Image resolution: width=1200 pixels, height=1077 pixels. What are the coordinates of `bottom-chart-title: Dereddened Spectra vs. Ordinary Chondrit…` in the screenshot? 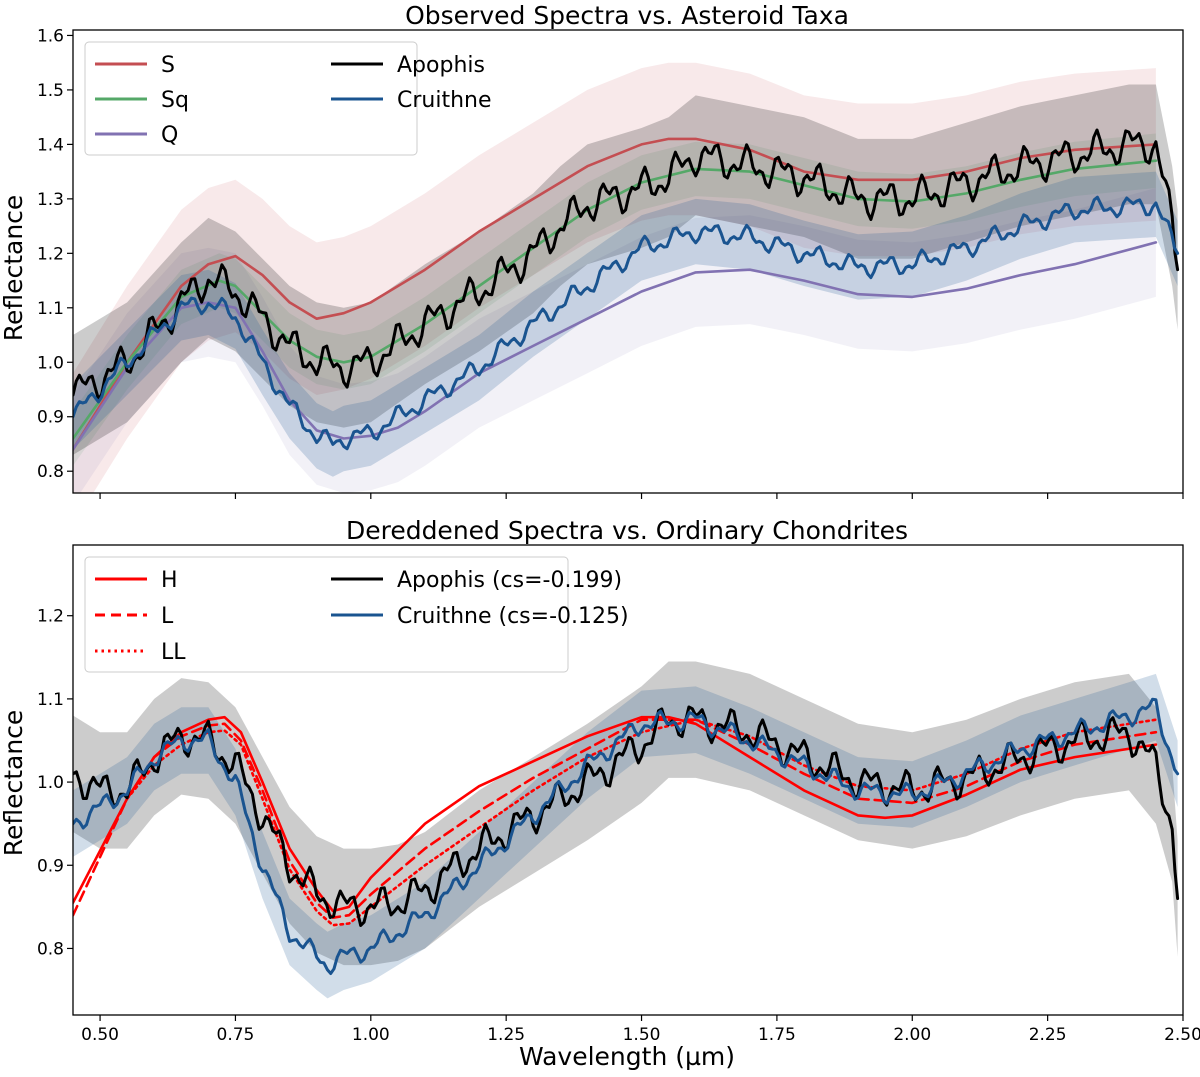 It's located at (627, 530).